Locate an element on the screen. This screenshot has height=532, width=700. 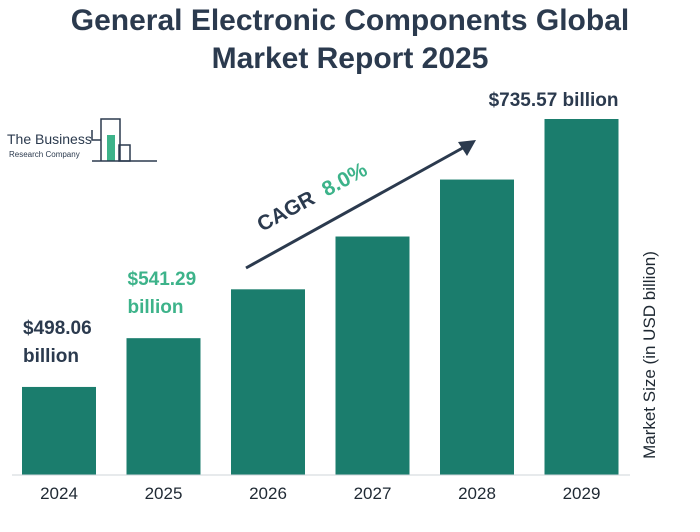
bar-2026 is located at coordinates (268, 382).